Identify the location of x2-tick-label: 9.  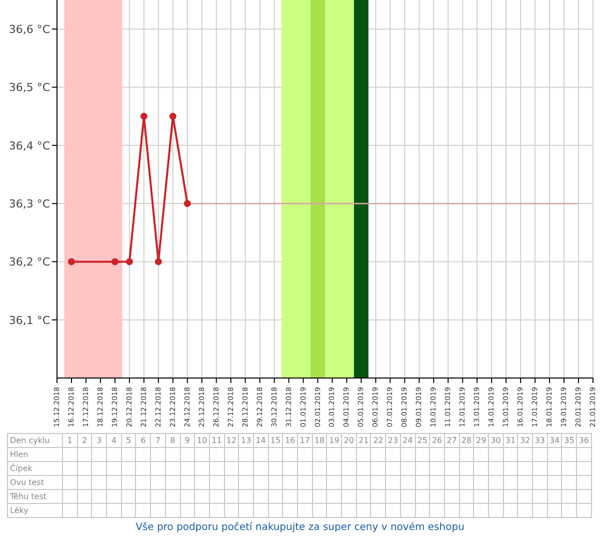
(187, 441).